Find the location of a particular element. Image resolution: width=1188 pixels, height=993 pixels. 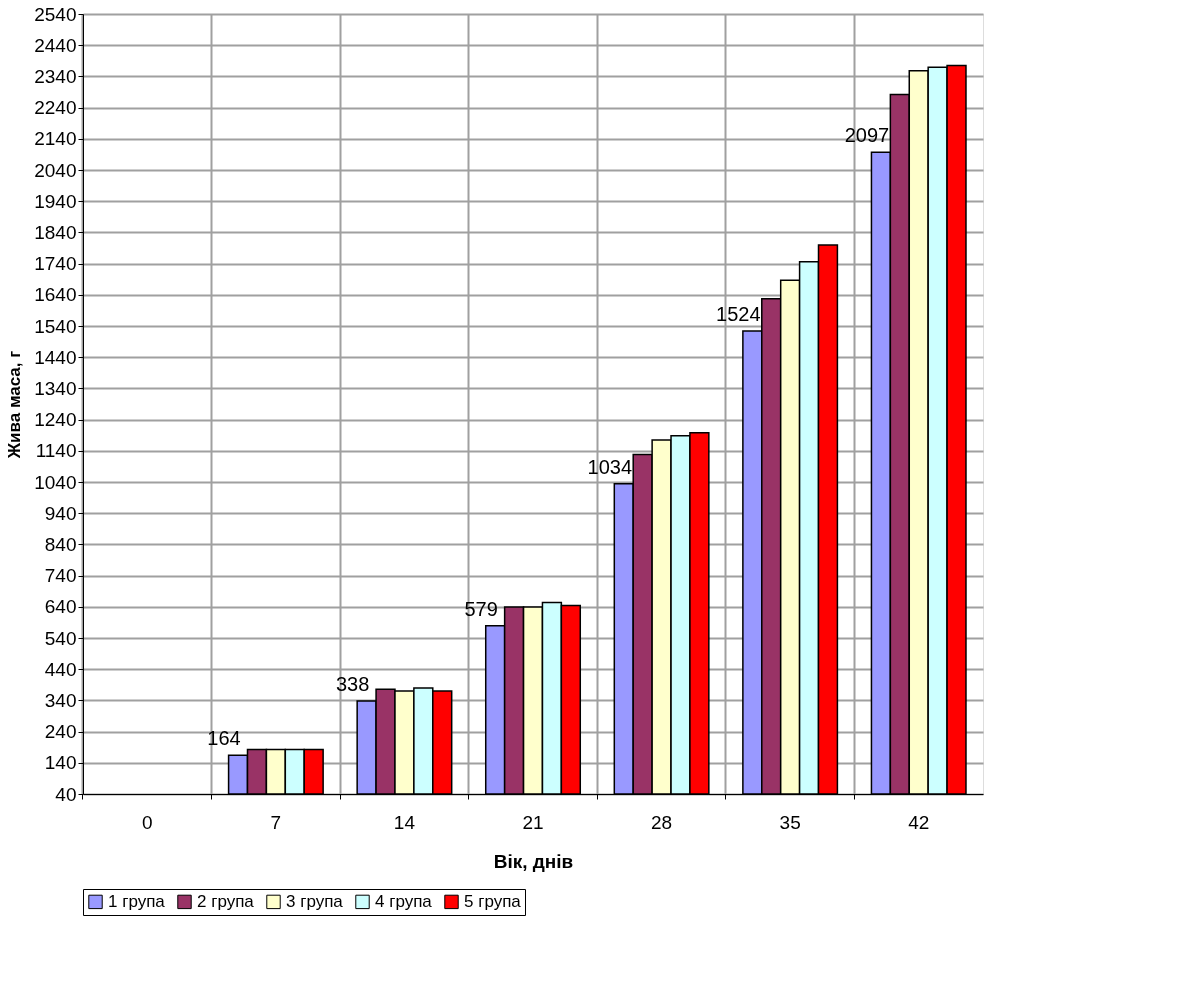

y-tick-label: 740 is located at coordinates (60, 576).